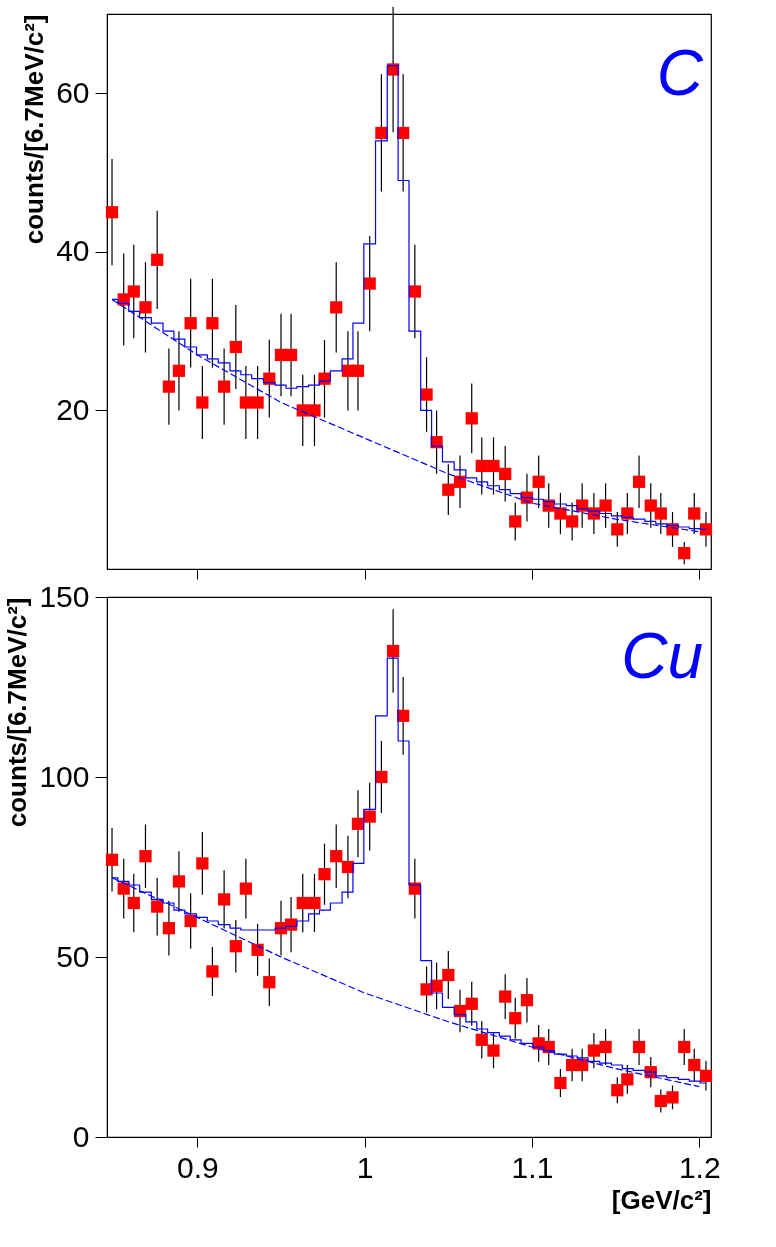 This screenshot has height=1247, width=776. What do you see at coordinates (532, 1167) in the screenshot?
I see `x-tick-label: 1.1` at bounding box center [532, 1167].